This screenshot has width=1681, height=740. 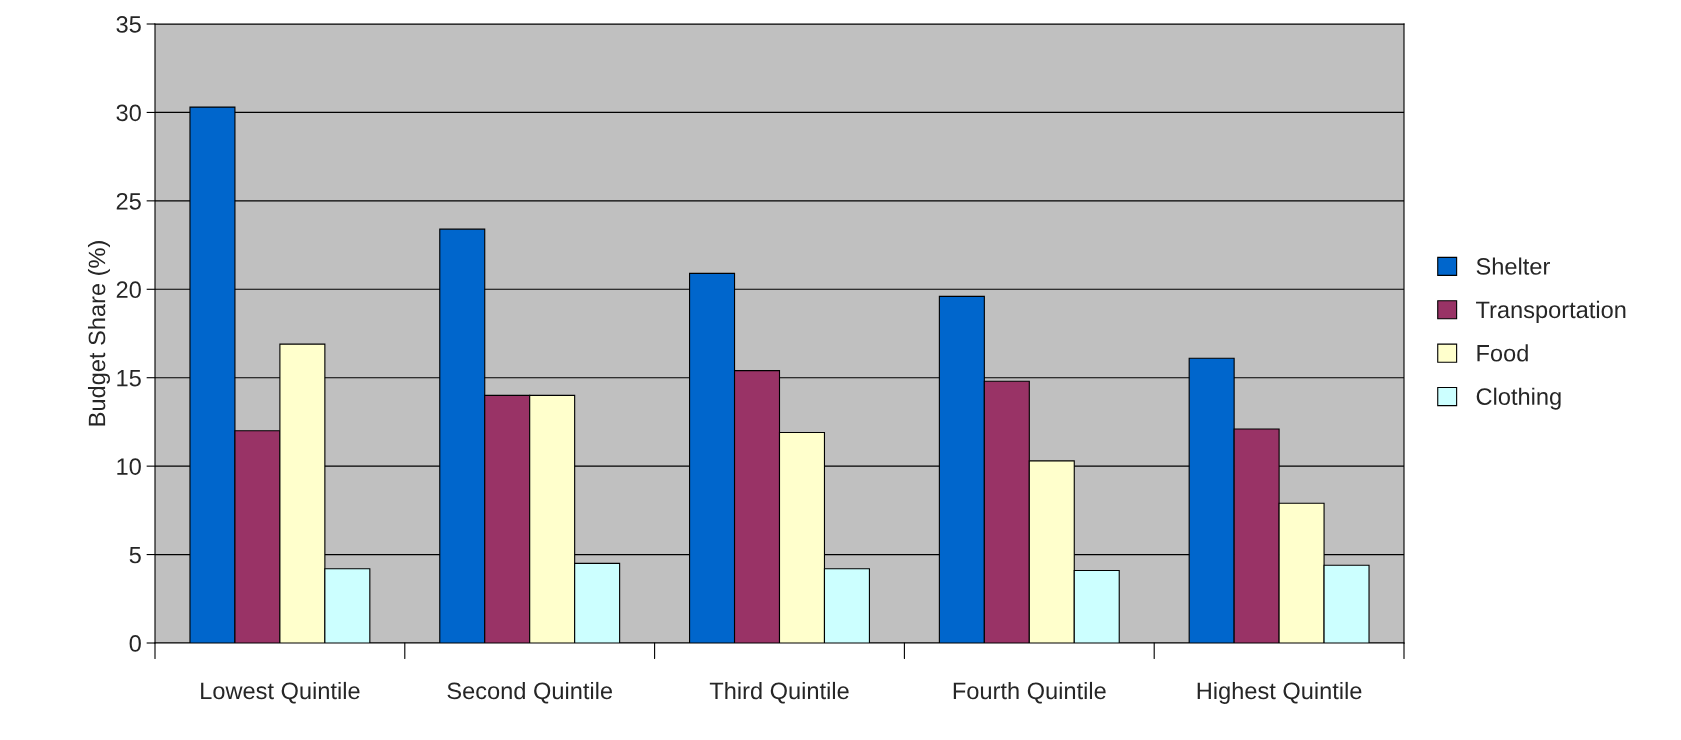 What do you see at coordinates (128, 290) in the screenshot?
I see `y-tick-label: 20` at bounding box center [128, 290].